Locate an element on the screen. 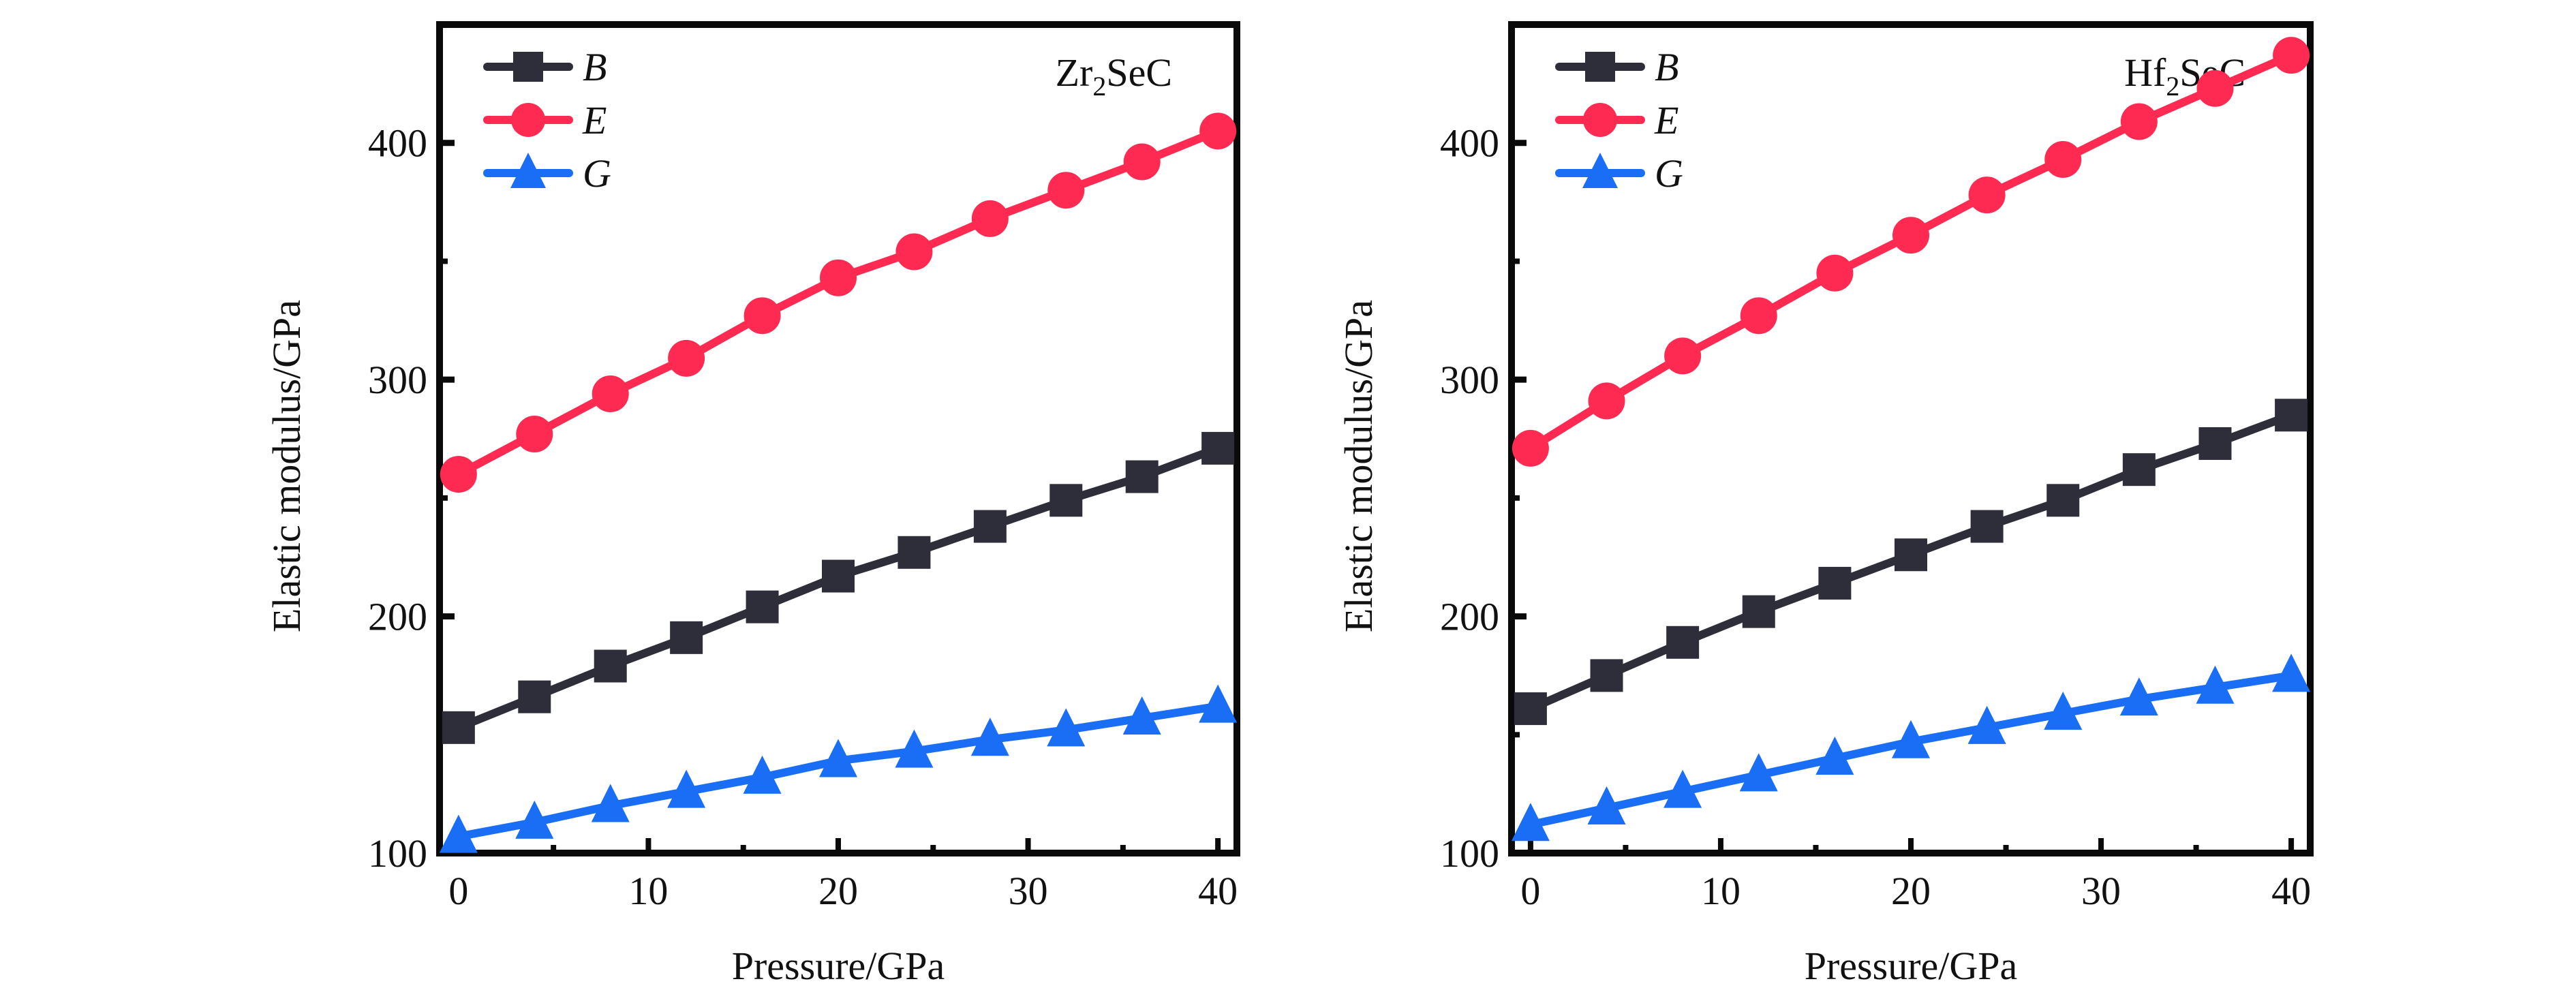  x-tick-label: 20 is located at coordinates (1911, 891).